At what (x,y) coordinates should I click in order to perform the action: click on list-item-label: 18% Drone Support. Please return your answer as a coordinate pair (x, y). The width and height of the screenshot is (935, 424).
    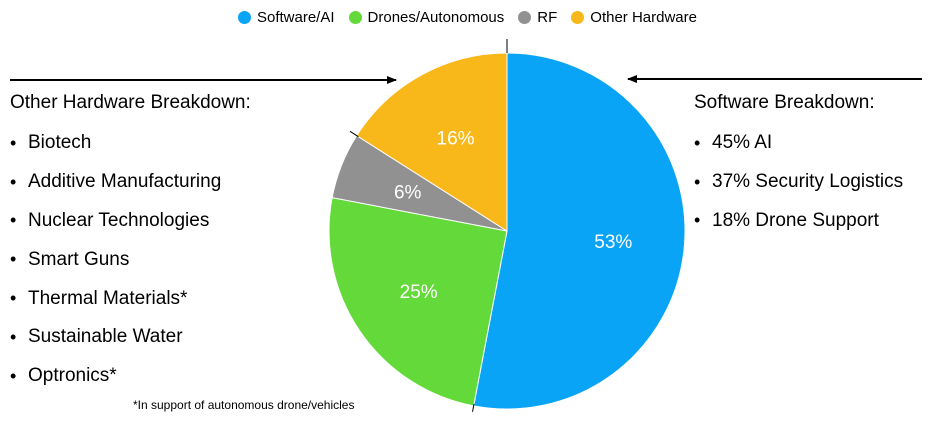
    Looking at the image, I should click on (795, 220).